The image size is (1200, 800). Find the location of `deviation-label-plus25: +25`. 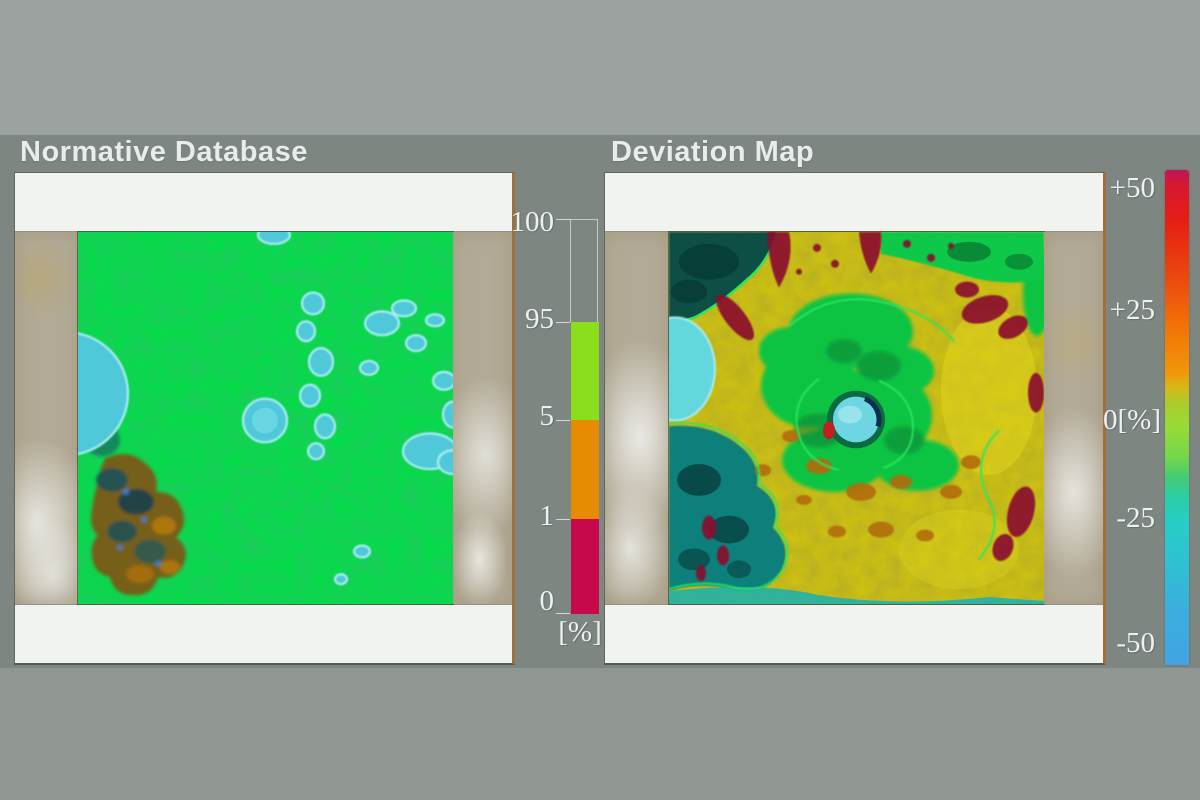

deviation-label-plus25: +25 is located at coordinates (1132, 310).